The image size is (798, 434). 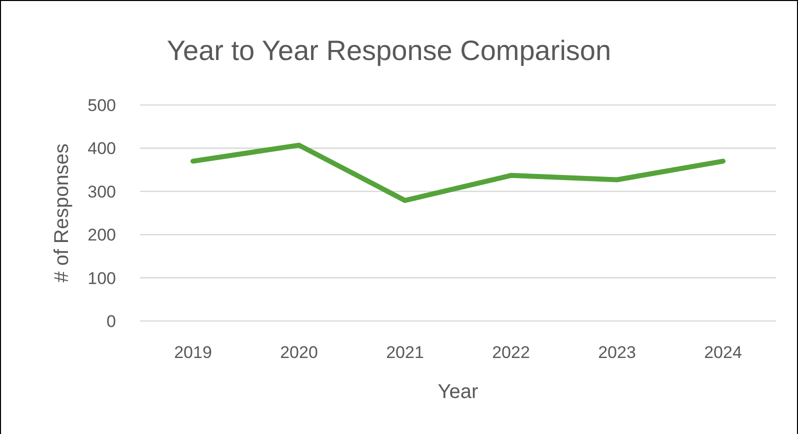 I want to click on x-axis-title: Year, so click(x=458, y=392).